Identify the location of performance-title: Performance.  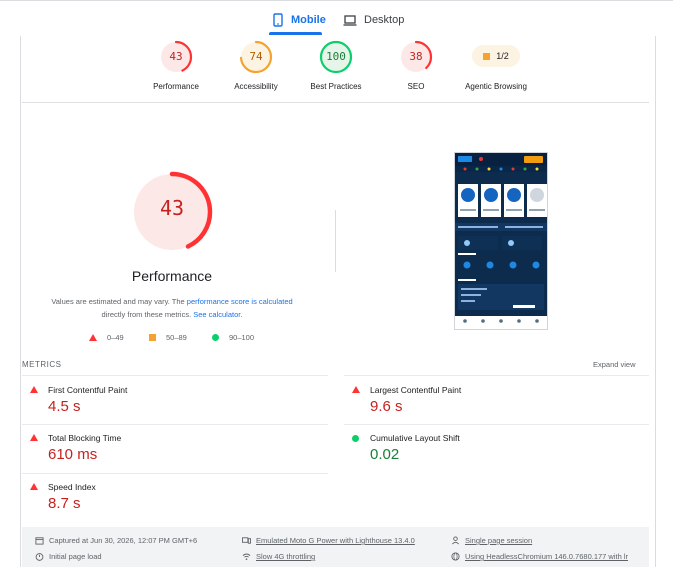
(172, 276).